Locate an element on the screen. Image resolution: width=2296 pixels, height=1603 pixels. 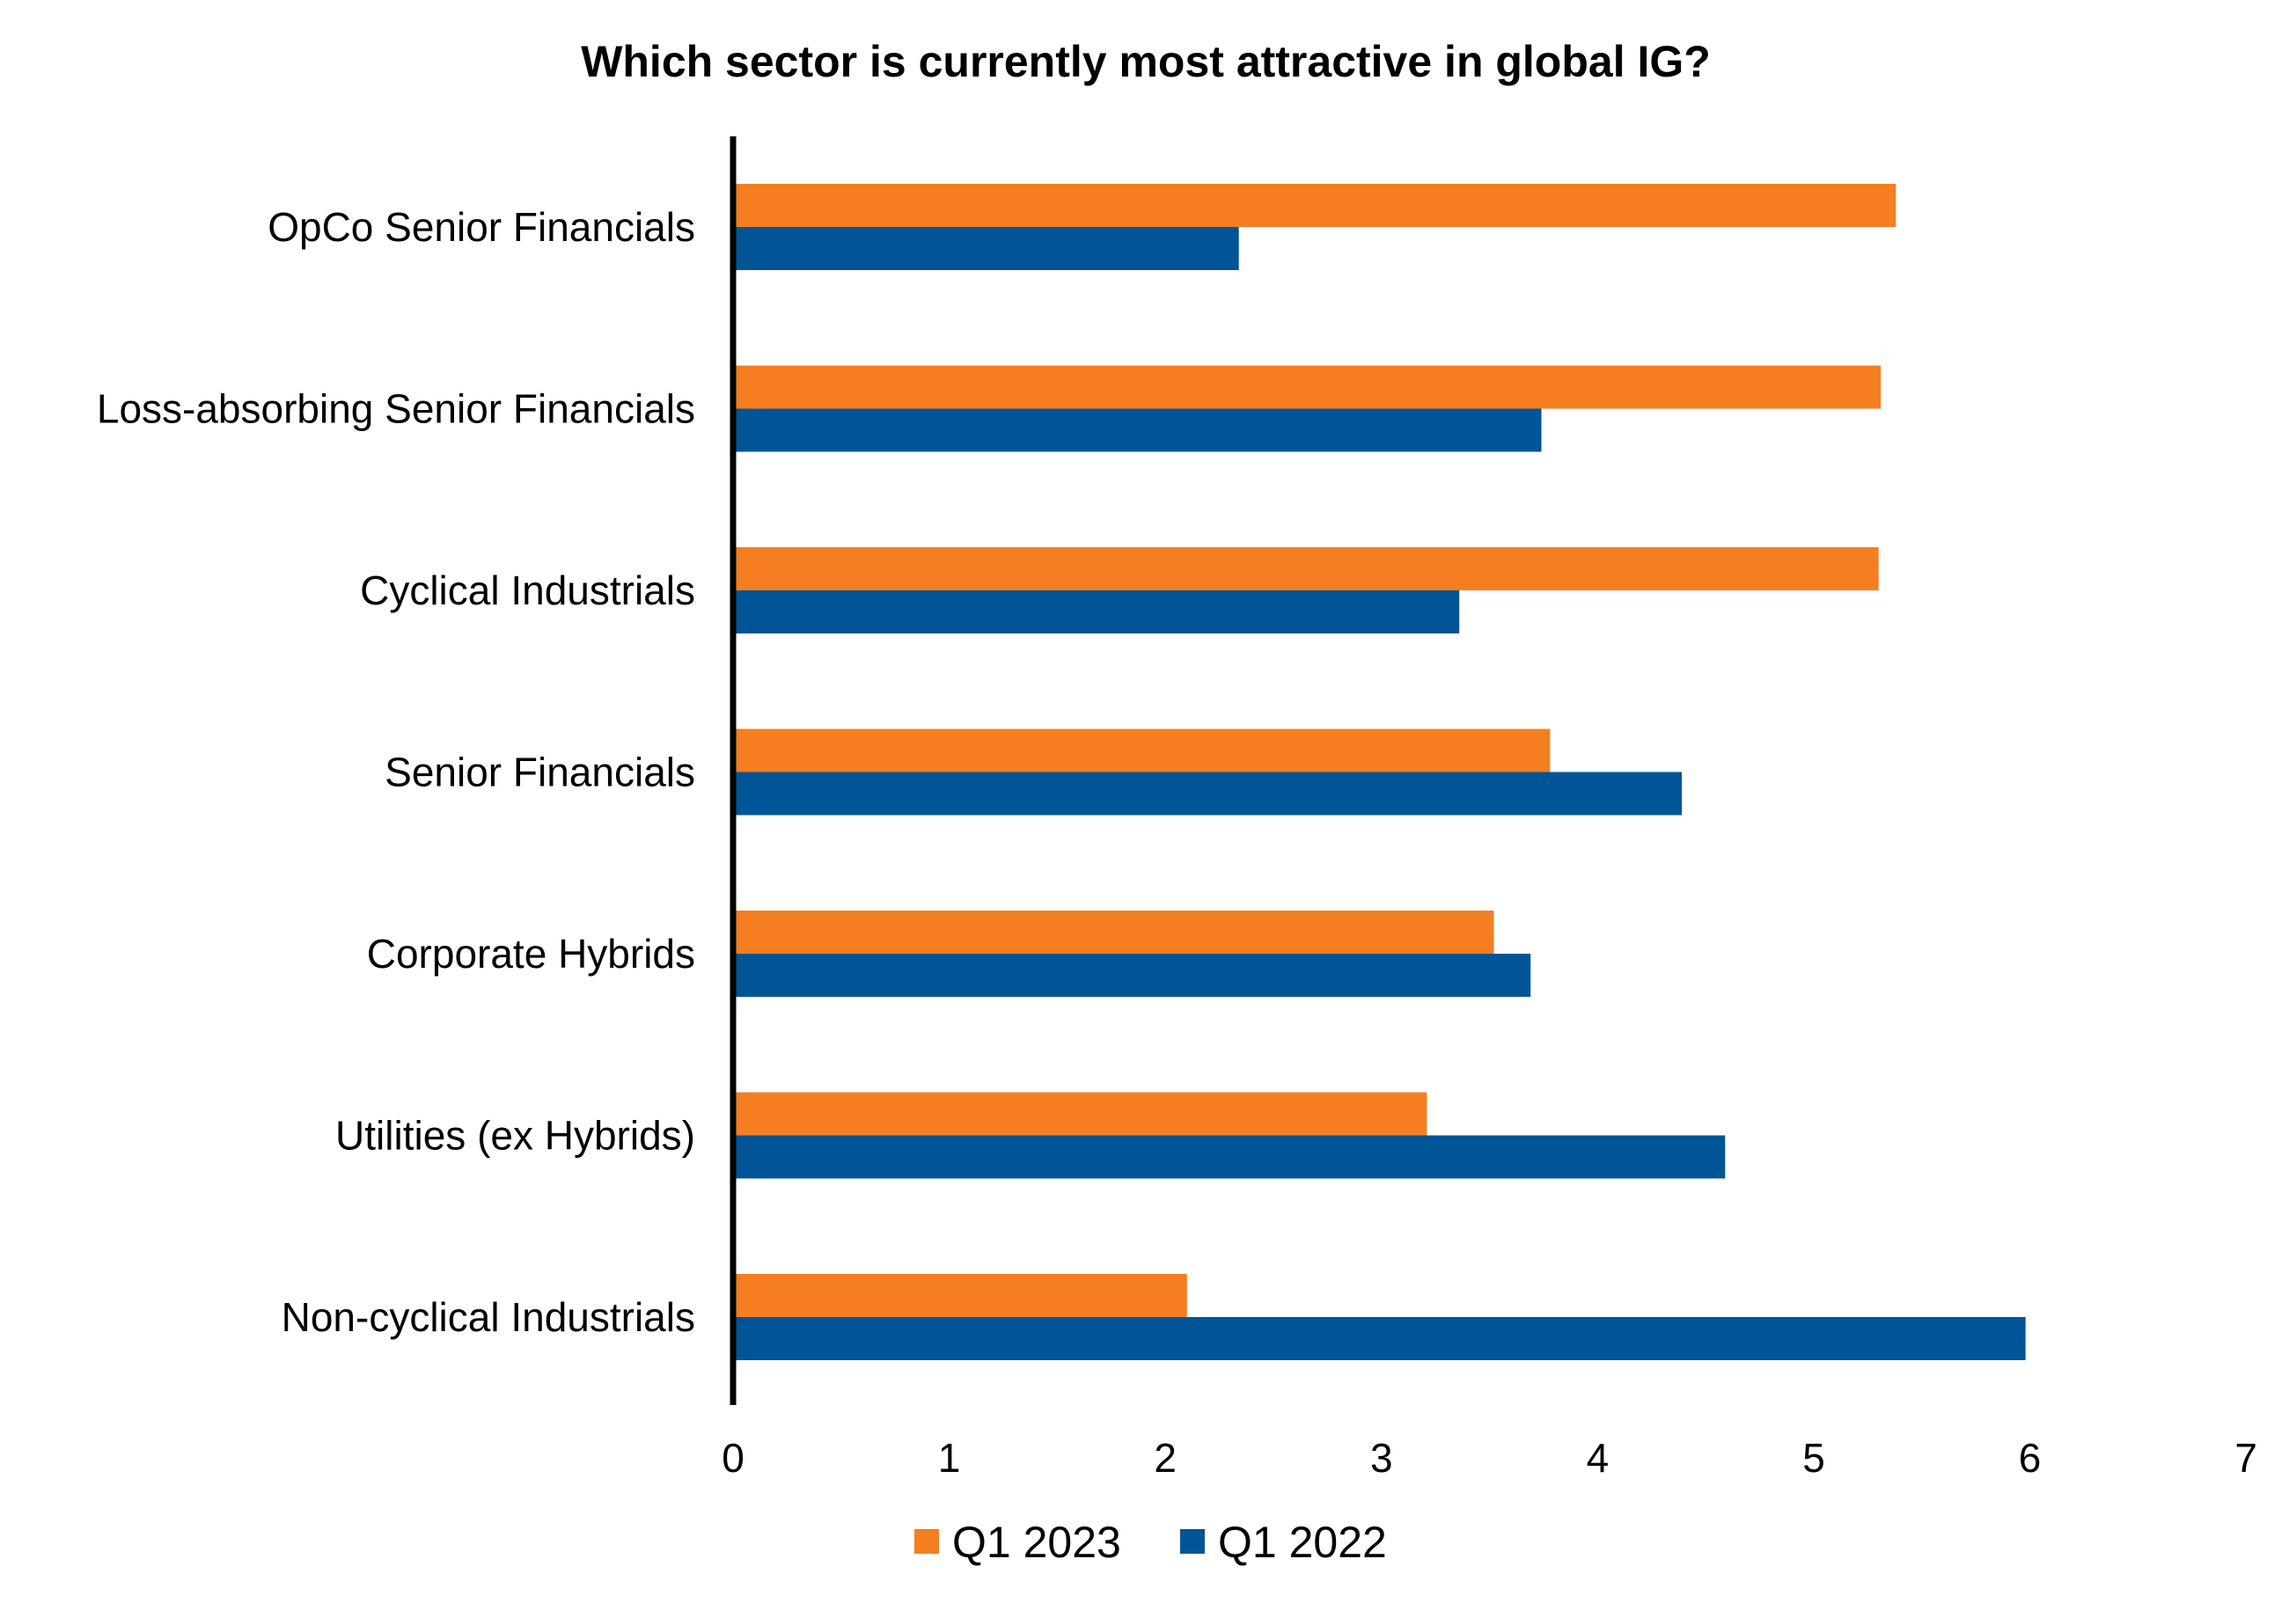
category-label: Corporate Hybrids is located at coordinates (531, 954).